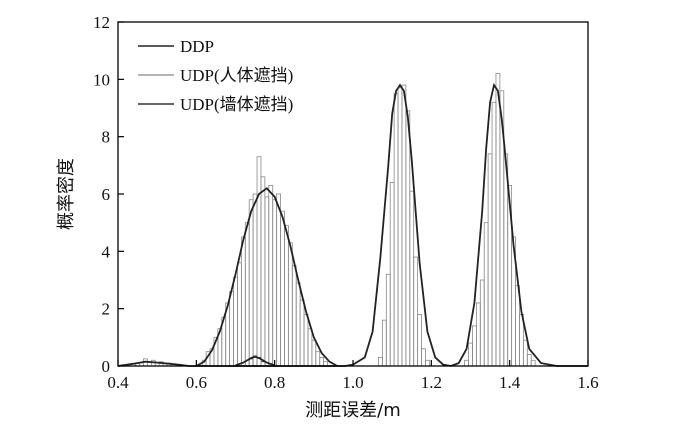  Describe the element at coordinates (106, 137) in the screenshot. I see `y-tick-label: 8` at that location.